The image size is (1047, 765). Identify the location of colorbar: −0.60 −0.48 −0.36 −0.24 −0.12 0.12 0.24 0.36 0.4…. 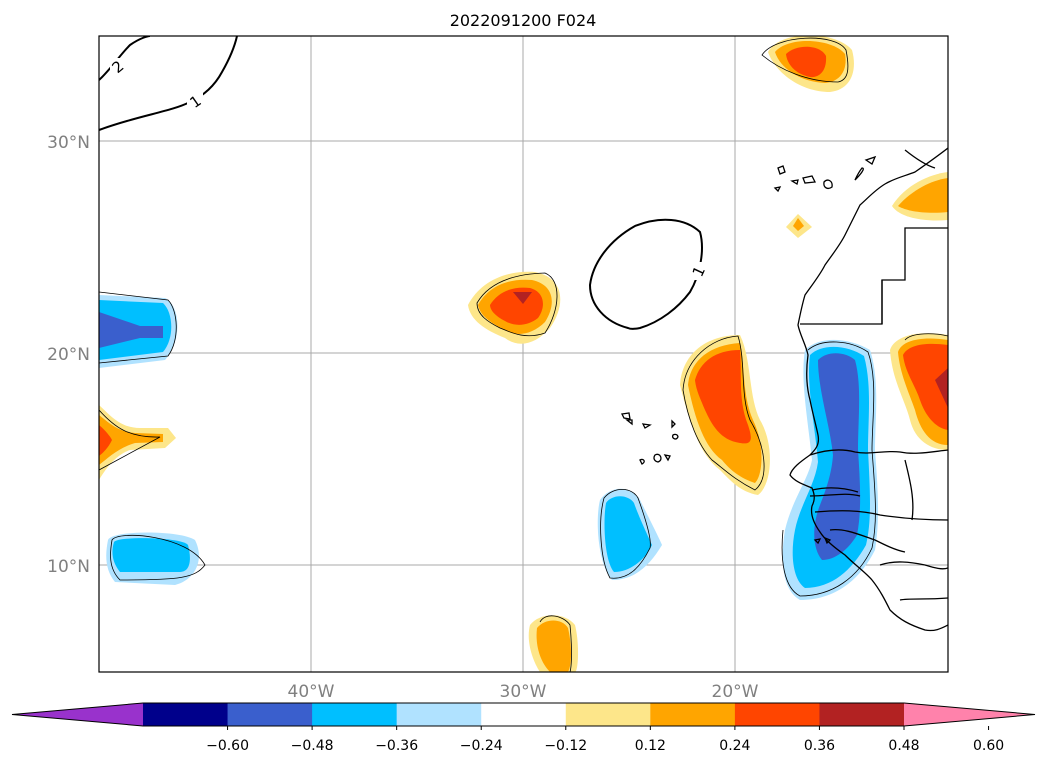
(523, 728).